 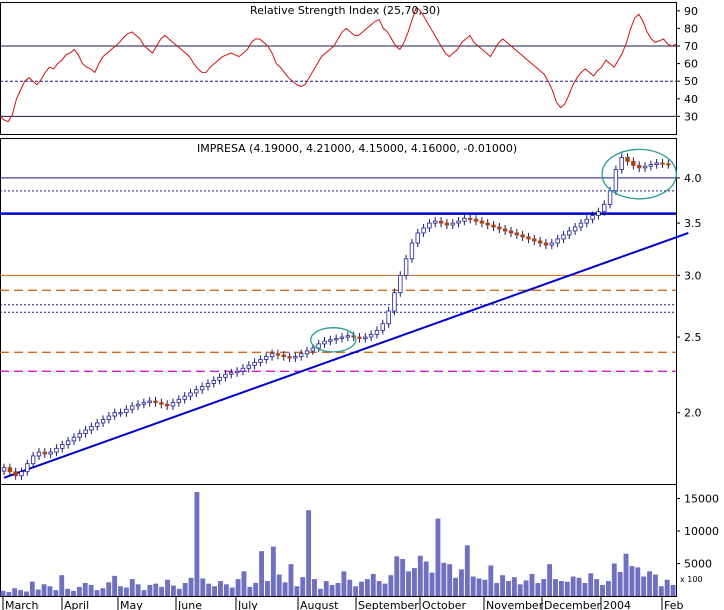 I want to click on rsi-tick-label: 40, so click(x=691, y=99).